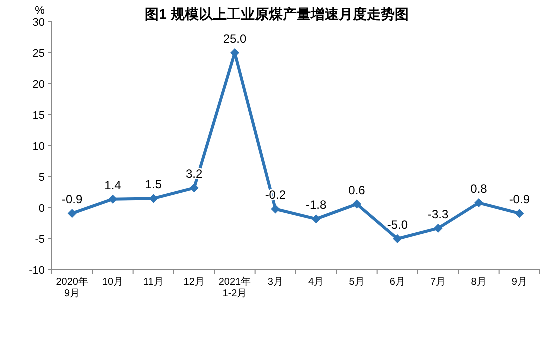  I want to click on y-tick-label: 15, so click(38, 116).